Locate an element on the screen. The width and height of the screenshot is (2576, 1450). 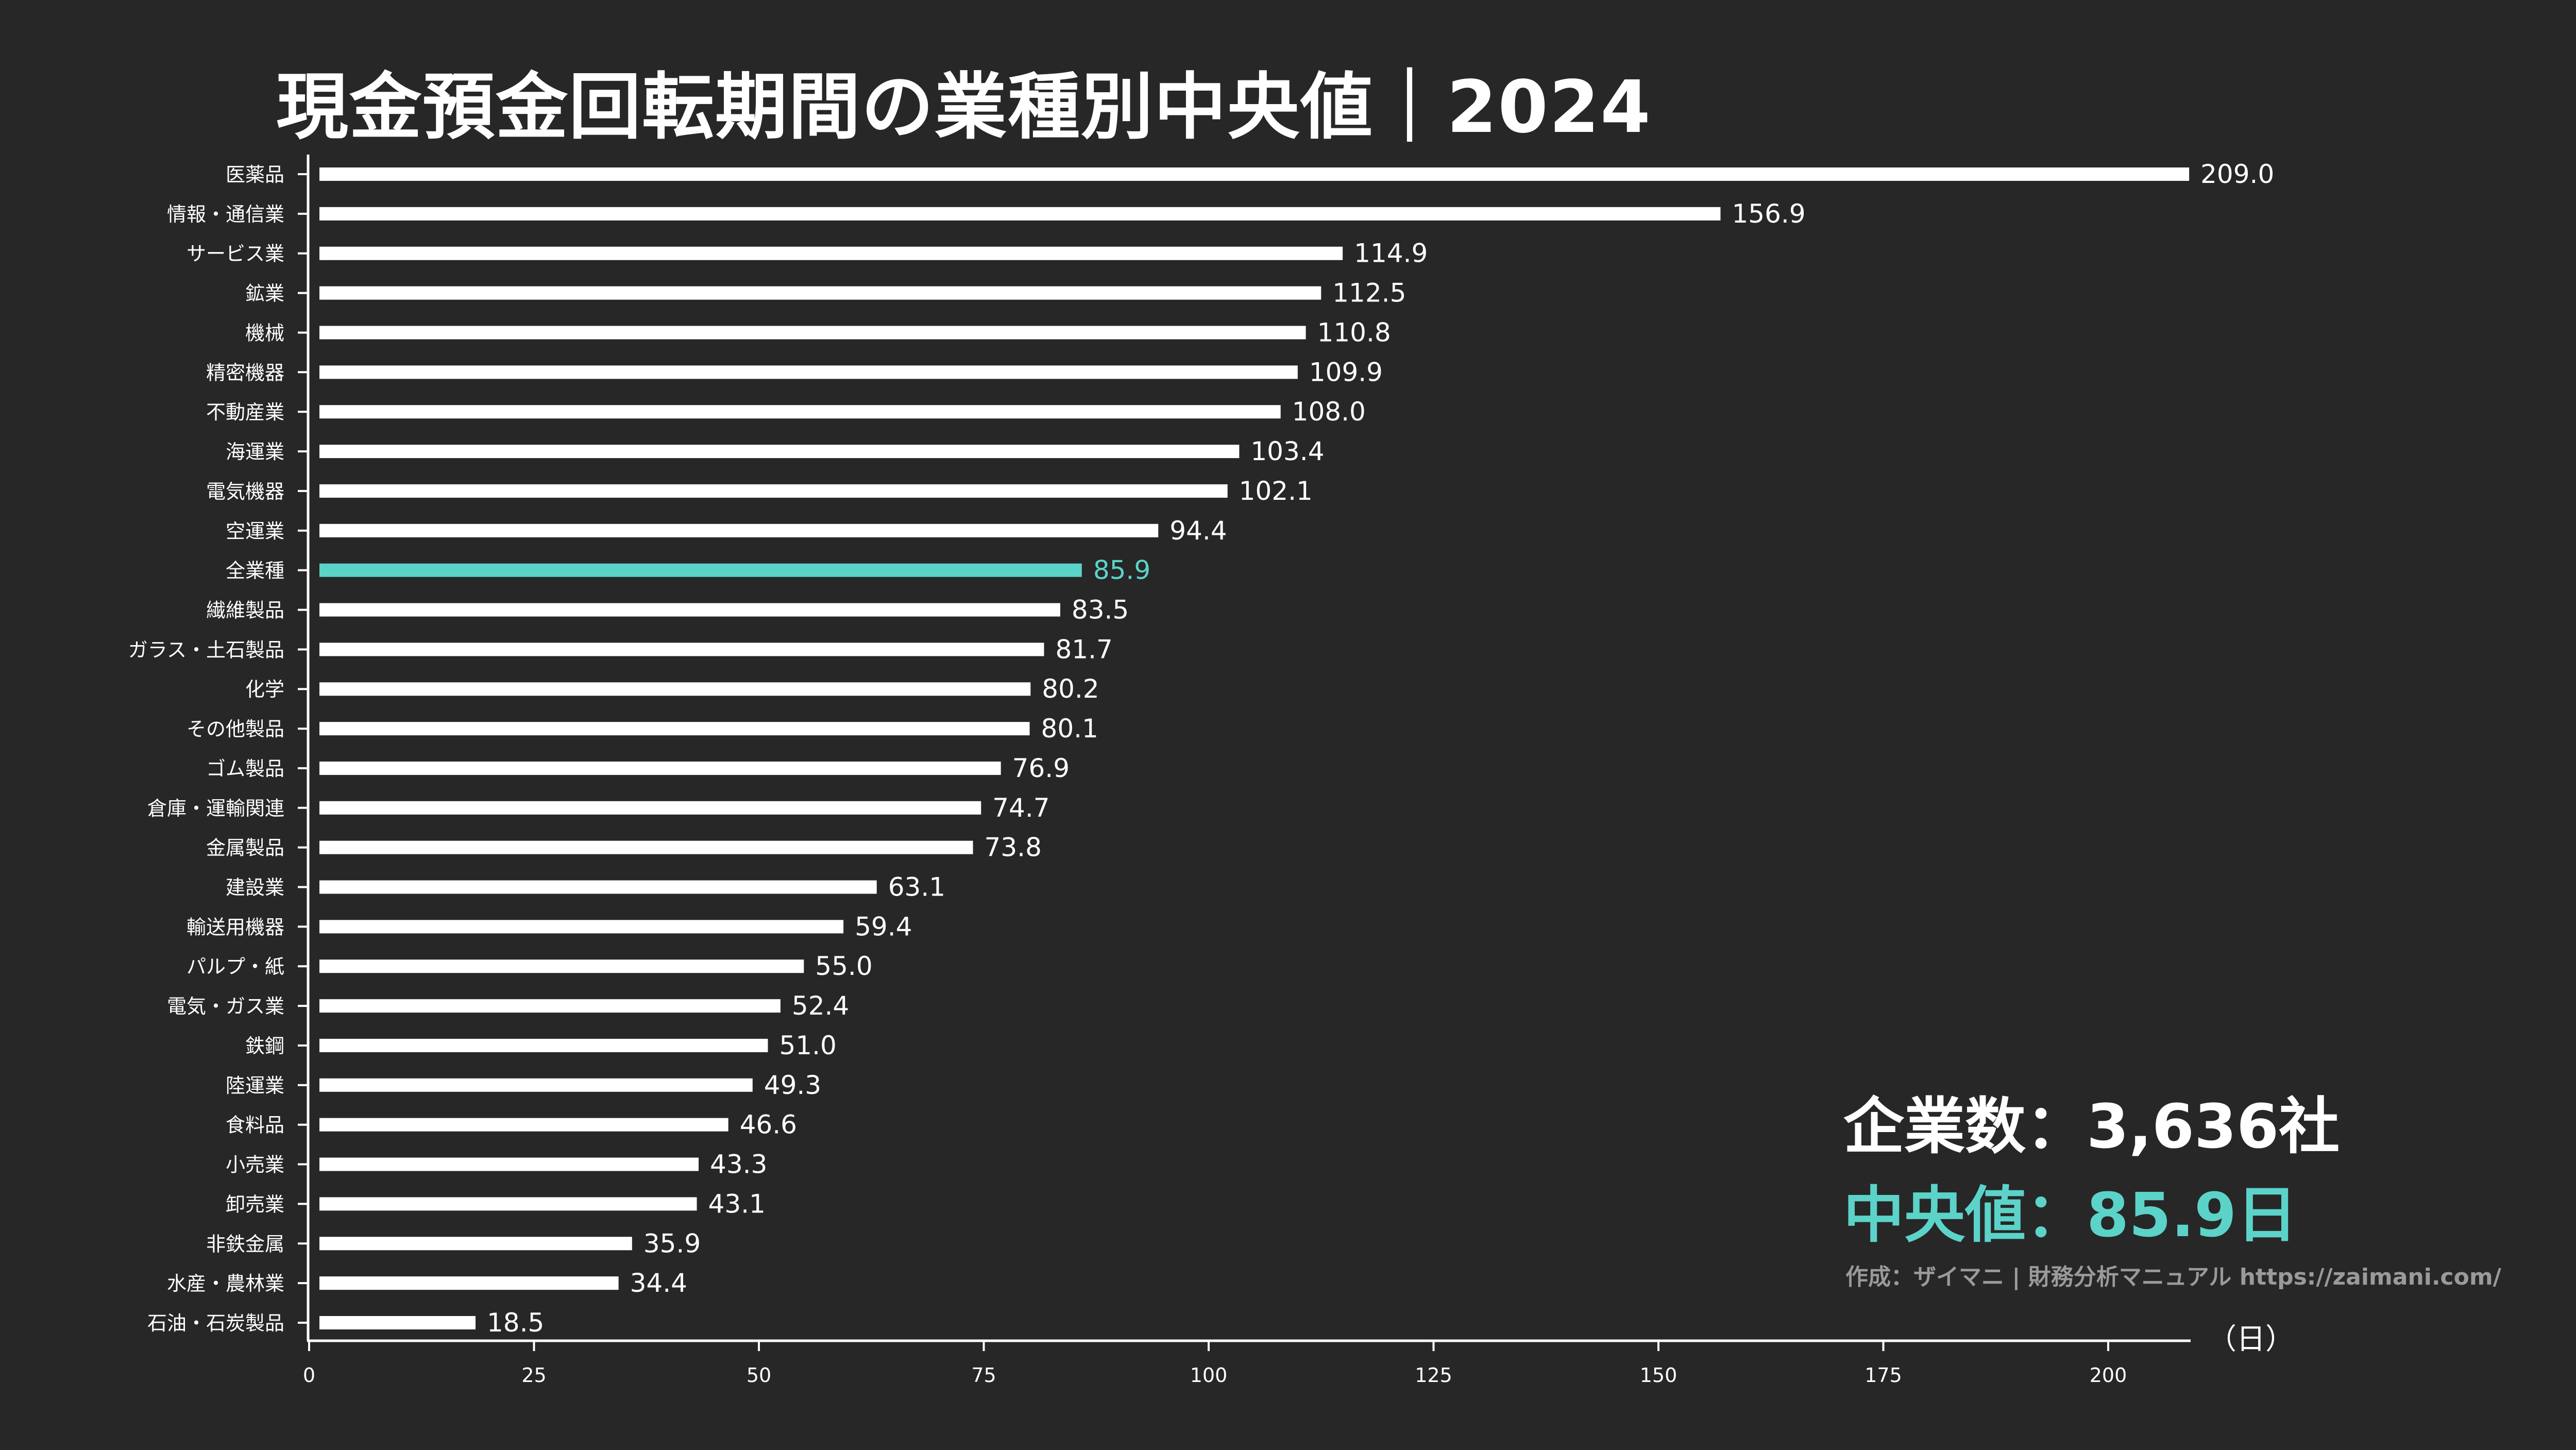
x-tick-label: 100 is located at coordinates (1209, 1375).